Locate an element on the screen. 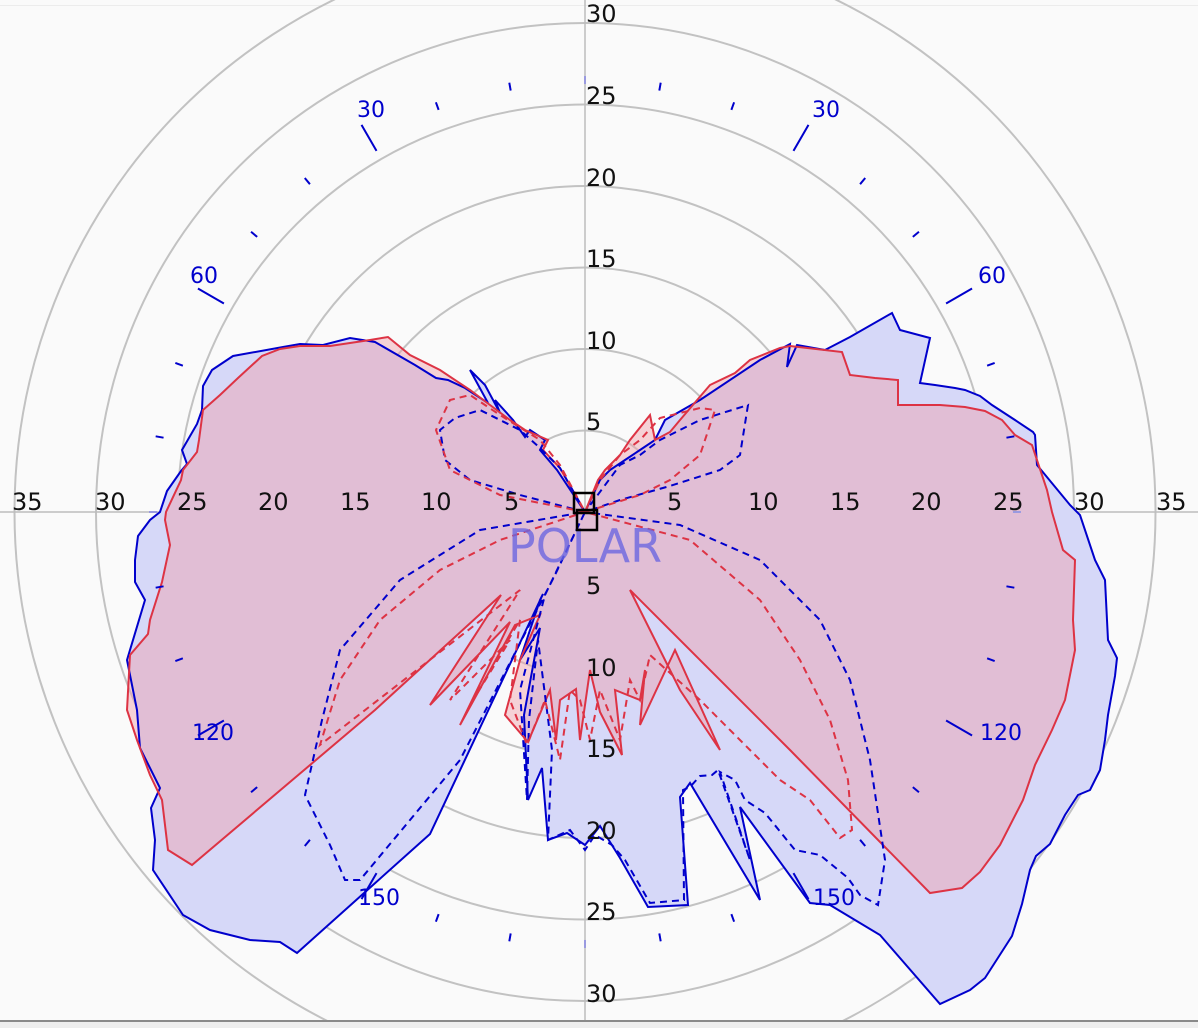 The image size is (1198, 1028). radial-label-up-30: 30 is located at coordinates (601, 14).